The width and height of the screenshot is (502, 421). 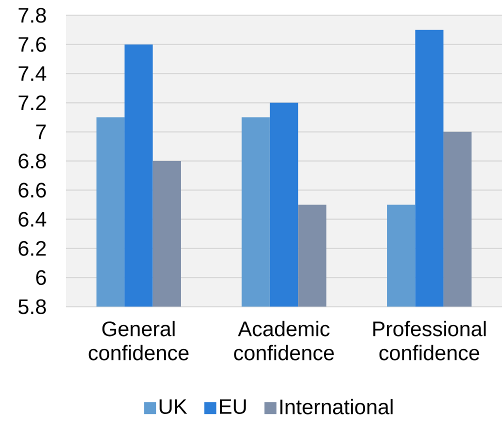 I want to click on y-tick-label: 7, so click(x=41, y=132).